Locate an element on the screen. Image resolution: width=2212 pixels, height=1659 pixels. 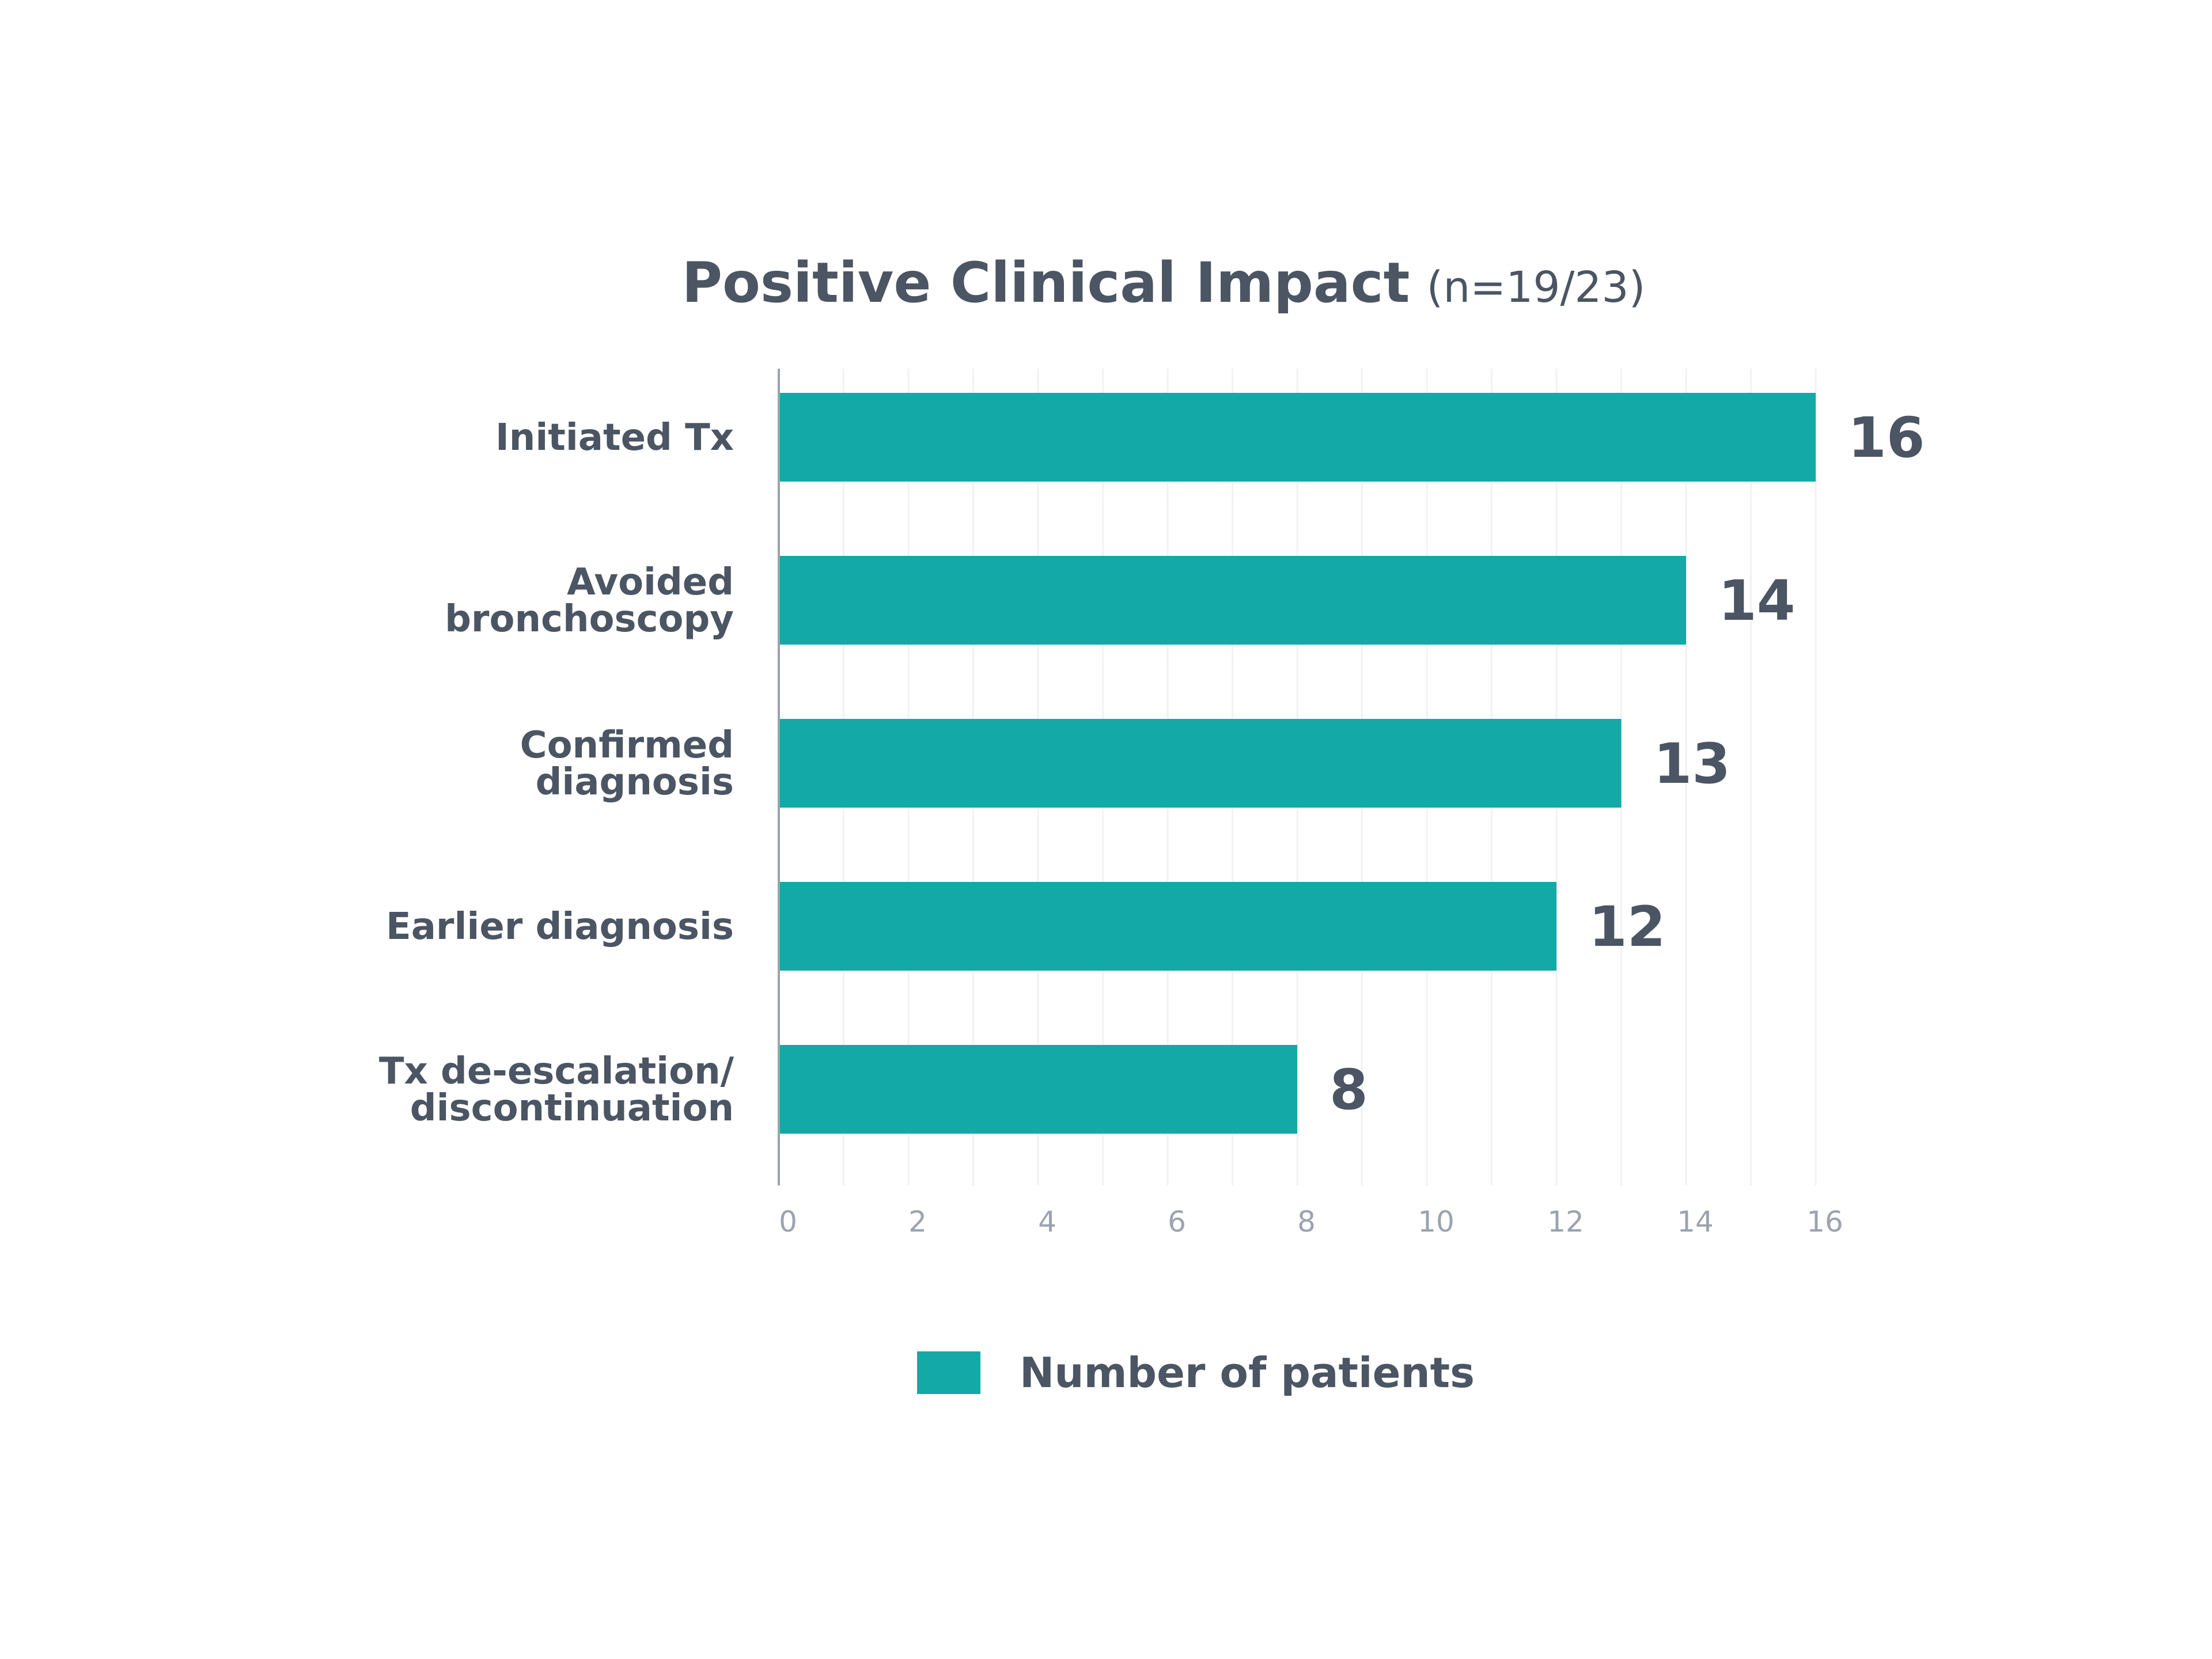
category-label: Avoided bronchoscopy is located at coordinates (589, 601).